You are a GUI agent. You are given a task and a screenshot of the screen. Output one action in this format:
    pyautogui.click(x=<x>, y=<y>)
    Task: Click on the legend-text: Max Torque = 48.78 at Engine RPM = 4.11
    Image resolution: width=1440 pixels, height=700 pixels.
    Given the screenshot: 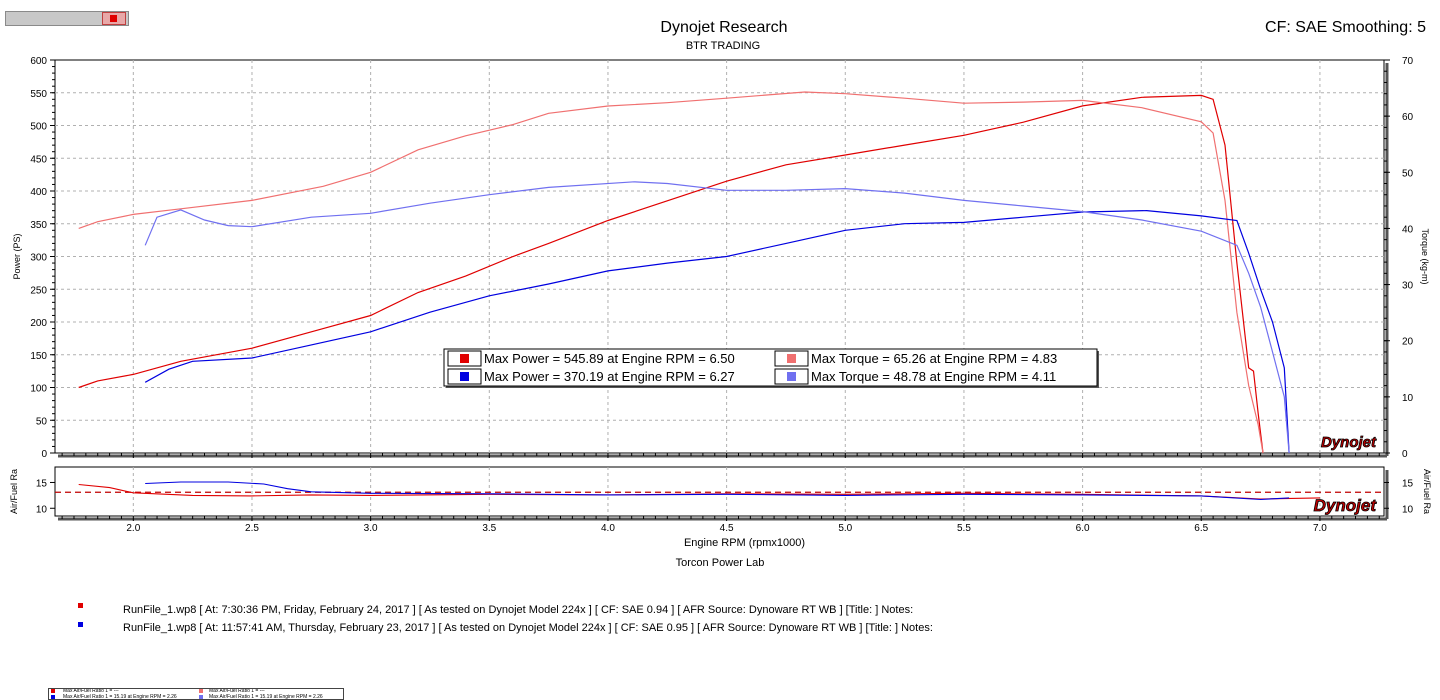 What is the action you would take?
    pyautogui.click(x=933, y=376)
    